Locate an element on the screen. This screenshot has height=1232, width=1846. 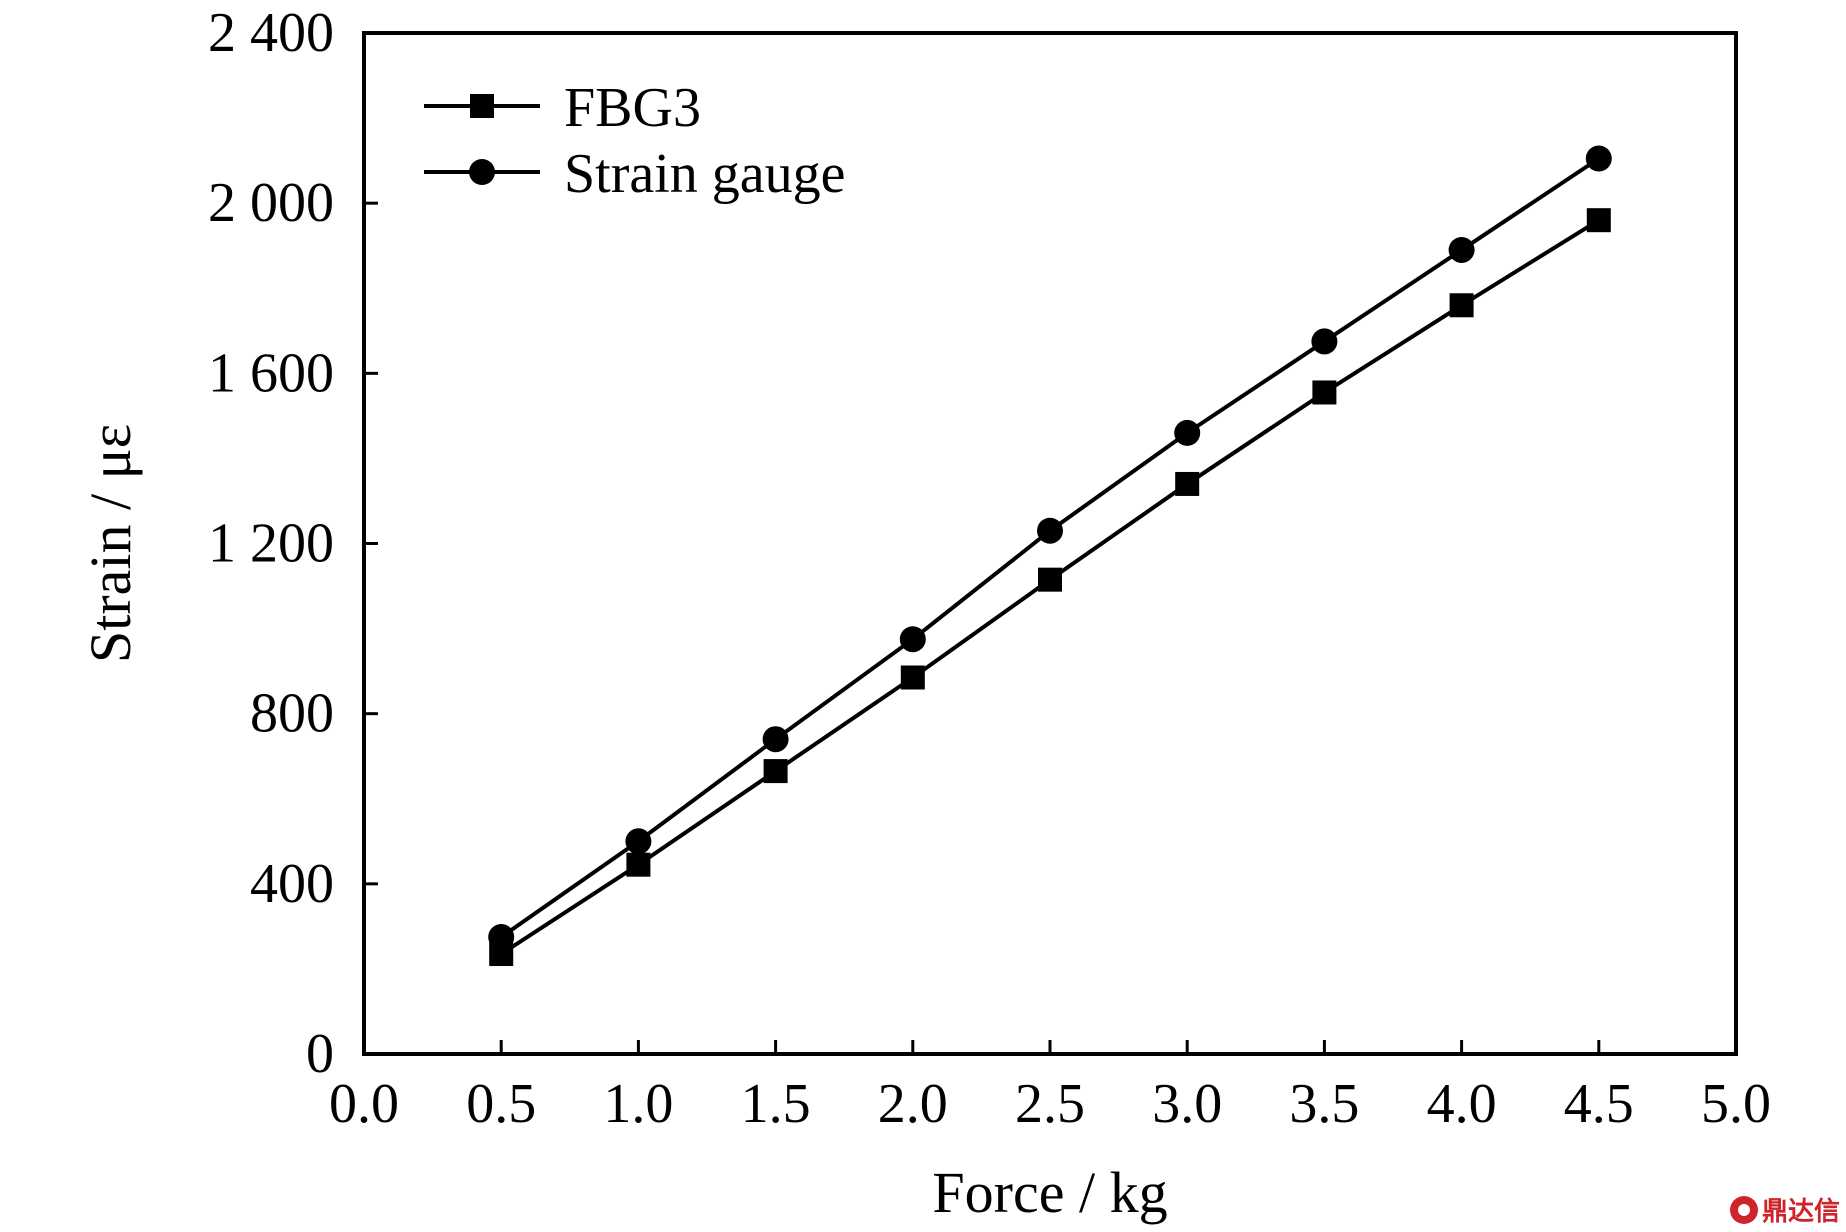
x-tick-label: 1.5 is located at coordinates (776, 1104).